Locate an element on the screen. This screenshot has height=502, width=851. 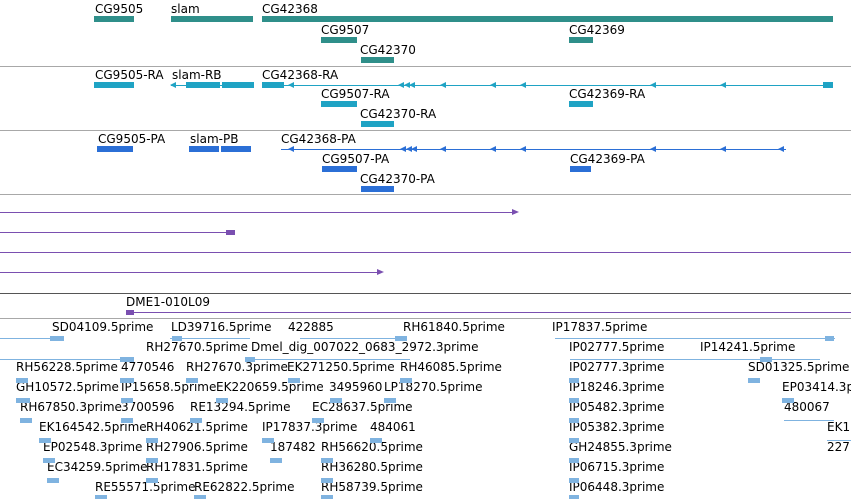
est-label: IP18246.3prime is located at coordinates (617, 387).